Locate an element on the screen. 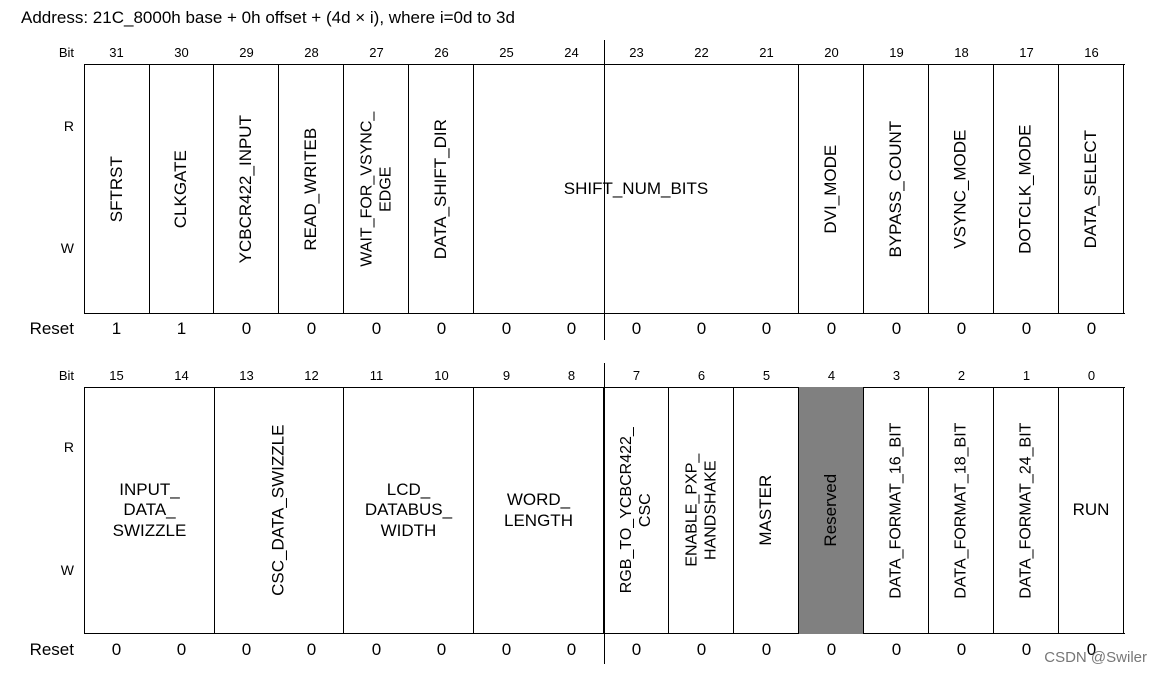 This screenshot has width=1163, height=673. bit-number: 10 is located at coordinates (441, 375).